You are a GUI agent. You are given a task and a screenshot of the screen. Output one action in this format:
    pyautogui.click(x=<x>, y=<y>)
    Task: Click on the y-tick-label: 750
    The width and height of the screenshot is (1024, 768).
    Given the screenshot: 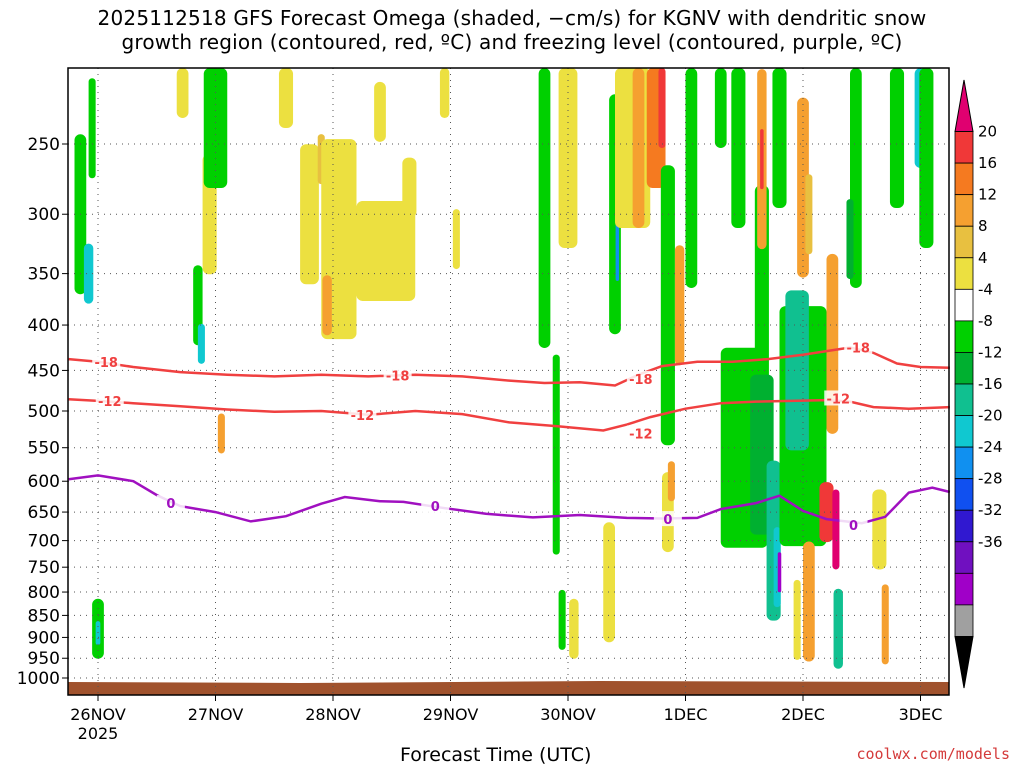 What is the action you would take?
    pyautogui.click(x=44, y=568)
    